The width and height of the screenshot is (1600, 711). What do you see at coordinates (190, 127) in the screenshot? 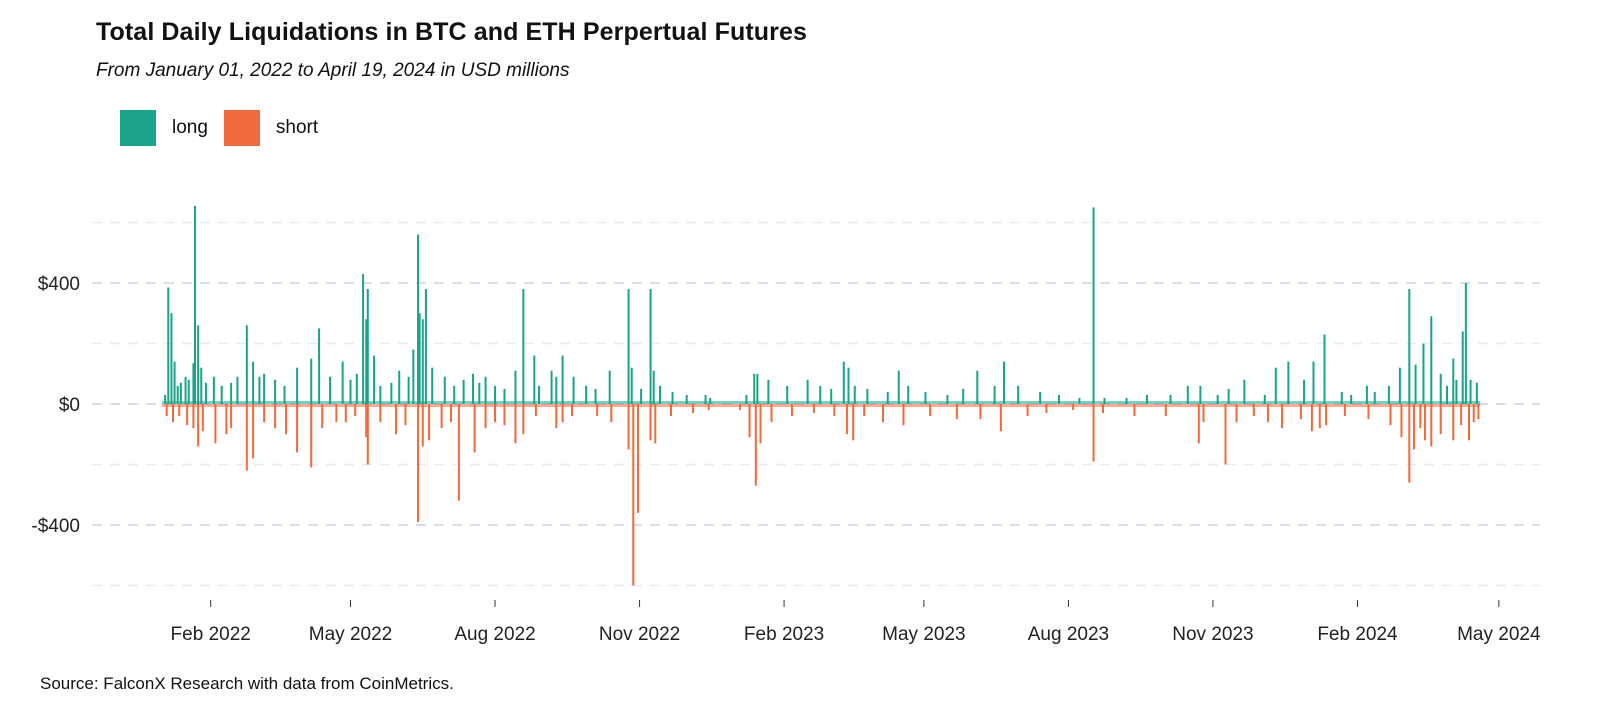
I see `legend-label-long: long` at bounding box center [190, 127].